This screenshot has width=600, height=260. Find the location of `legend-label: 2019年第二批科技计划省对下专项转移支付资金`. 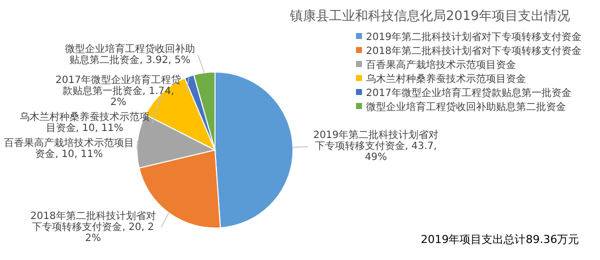

legend-label: 2019年第二批科技计划省对下专项转移支付资金 is located at coordinates (474, 37).